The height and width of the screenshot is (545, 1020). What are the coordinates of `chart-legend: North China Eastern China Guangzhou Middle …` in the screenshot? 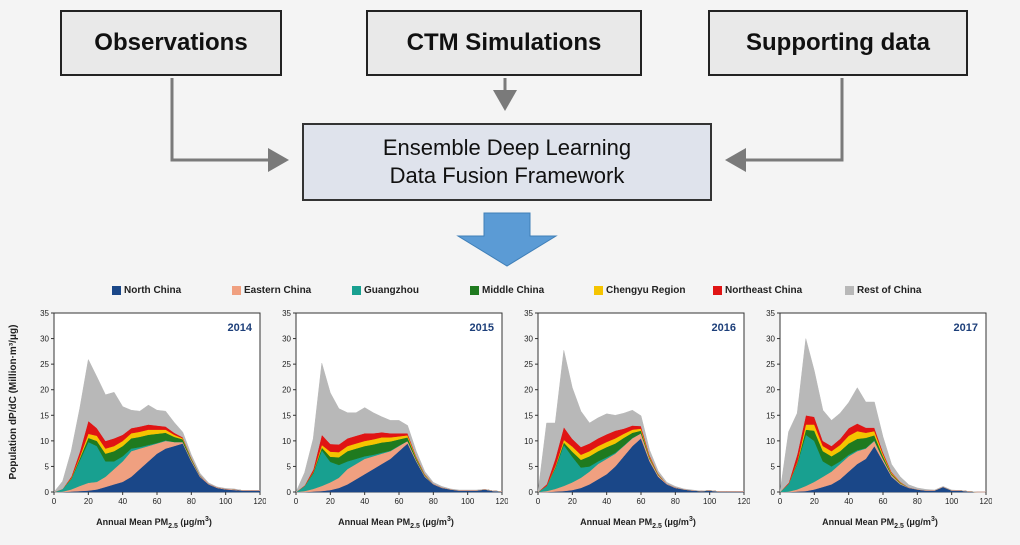 It's located at (510, 293).